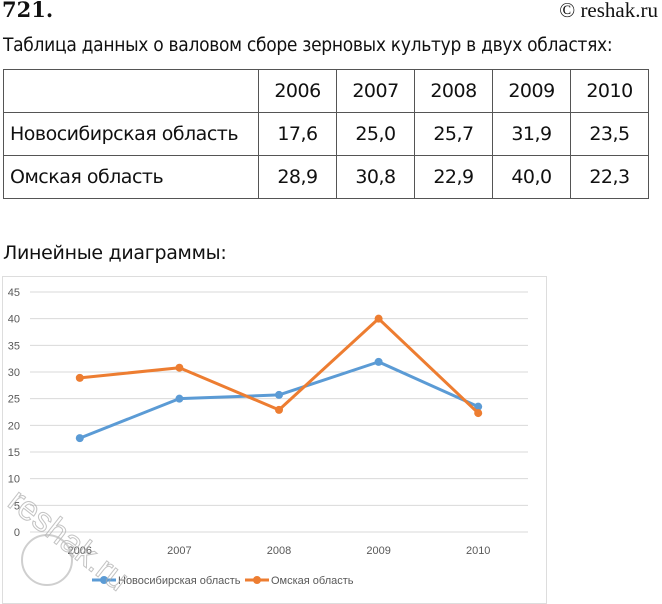  Describe the element at coordinates (375, 134) in the screenshot. I see `table-cell: 25,0` at that location.